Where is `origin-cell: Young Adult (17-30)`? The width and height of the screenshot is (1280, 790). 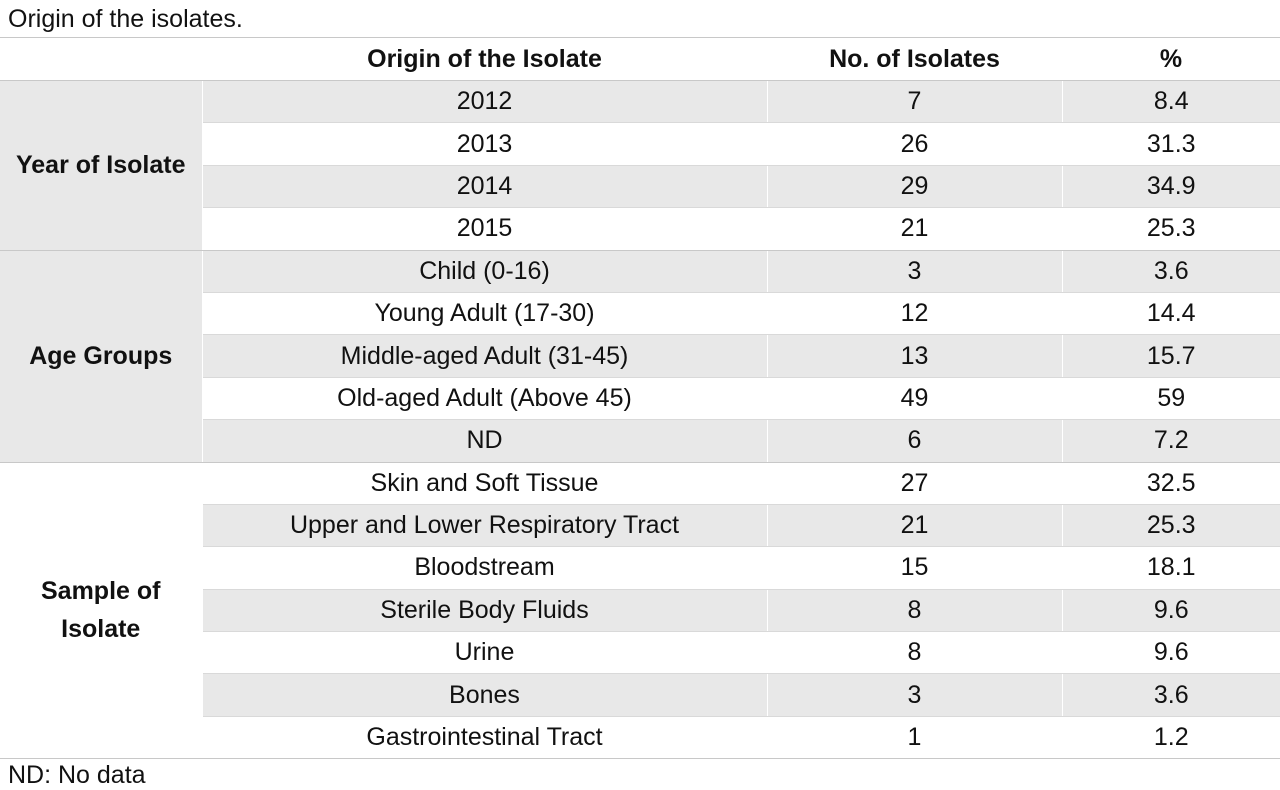
origin-cell: Young Adult (17-30) is located at coordinates (484, 314).